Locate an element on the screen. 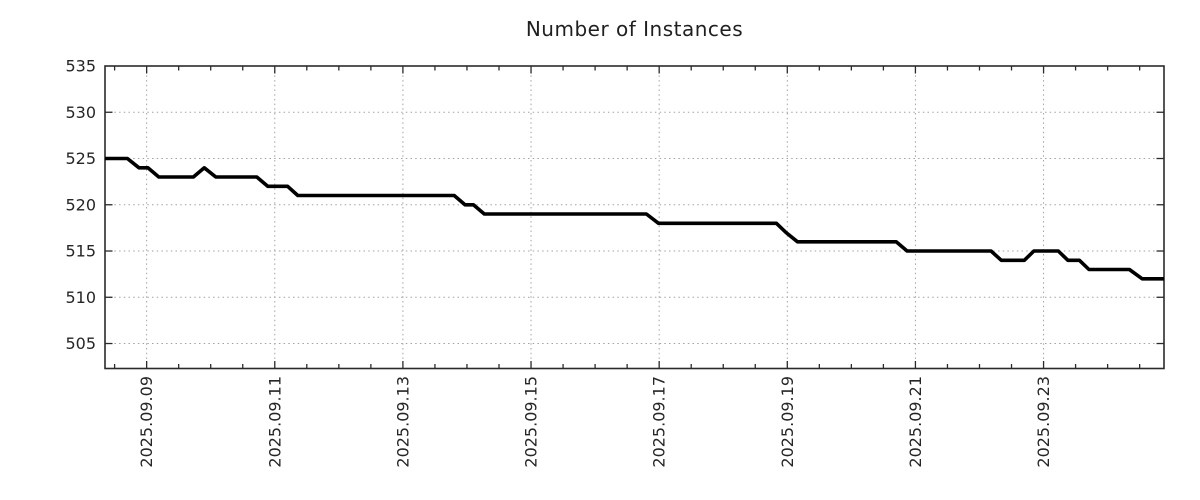 Image resolution: width=1200 pixels, height=500 pixels. y-tick-label: 505 is located at coordinates (80, 343).